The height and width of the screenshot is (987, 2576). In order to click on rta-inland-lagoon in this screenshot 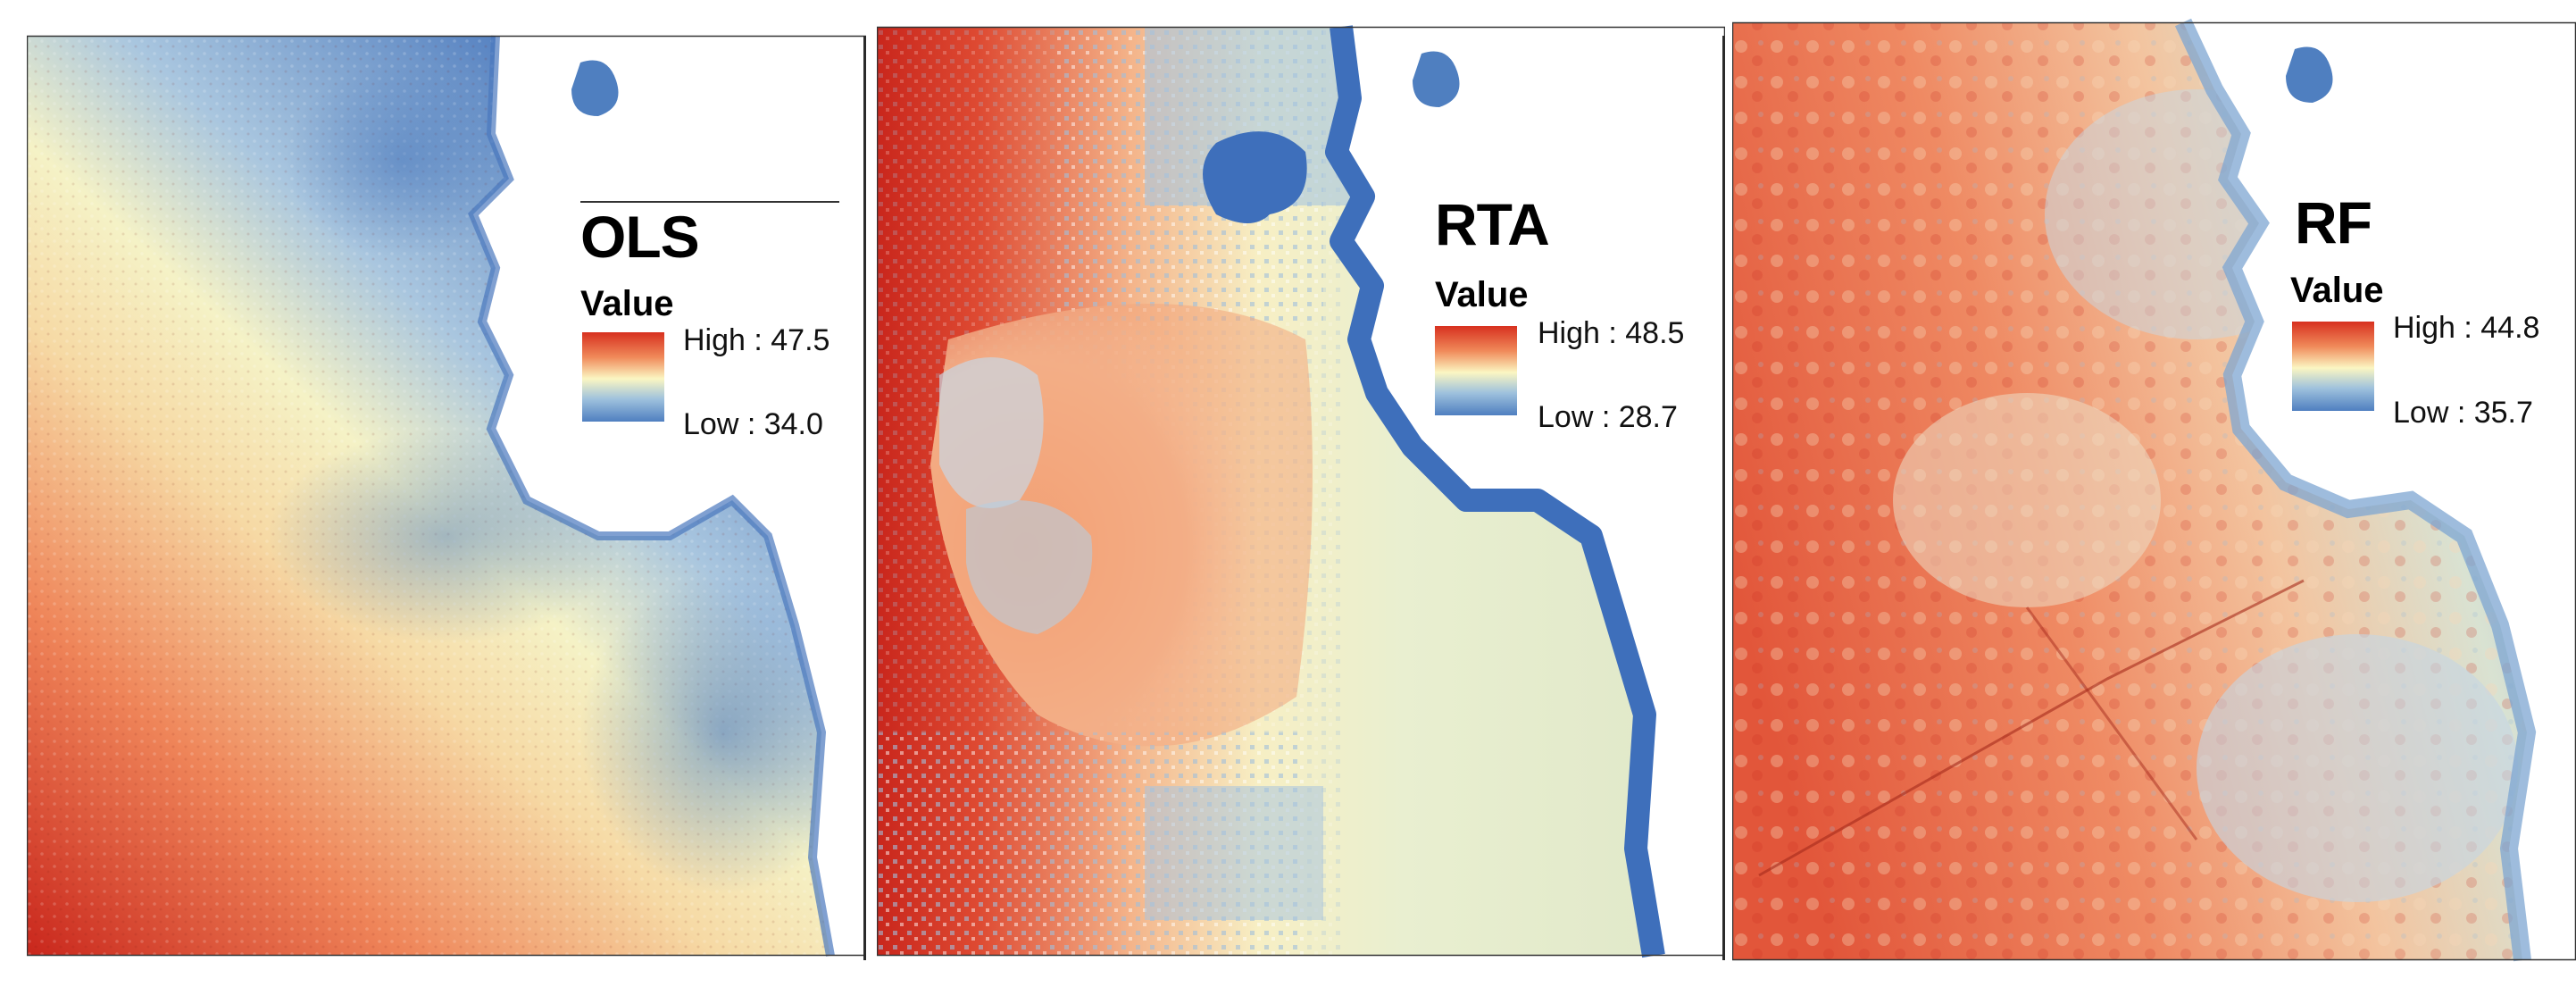, I will do `click(1255, 177)`.